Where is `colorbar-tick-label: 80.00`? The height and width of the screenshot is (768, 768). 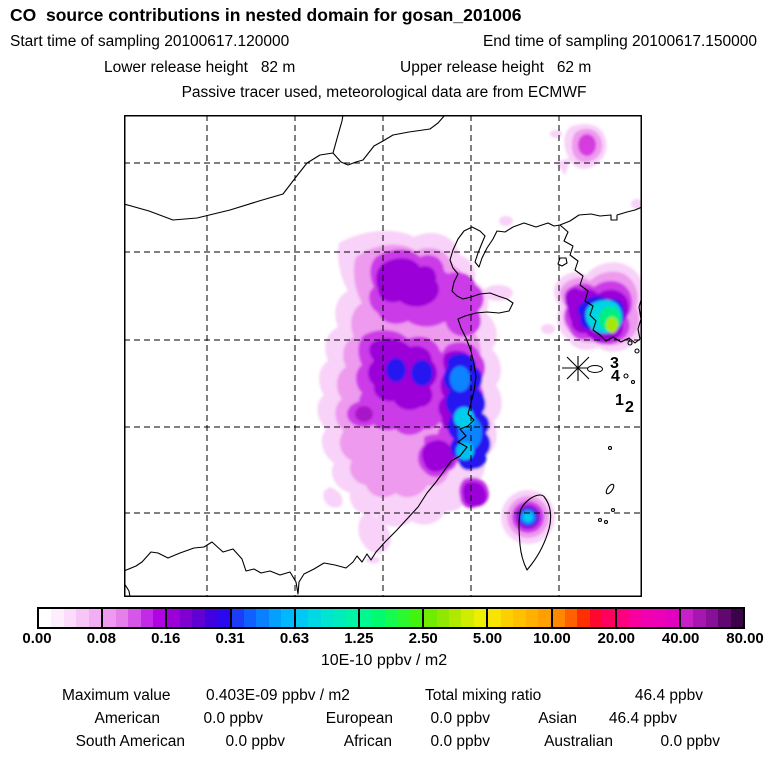
colorbar-tick-label: 80.00 is located at coordinates (745, 638).